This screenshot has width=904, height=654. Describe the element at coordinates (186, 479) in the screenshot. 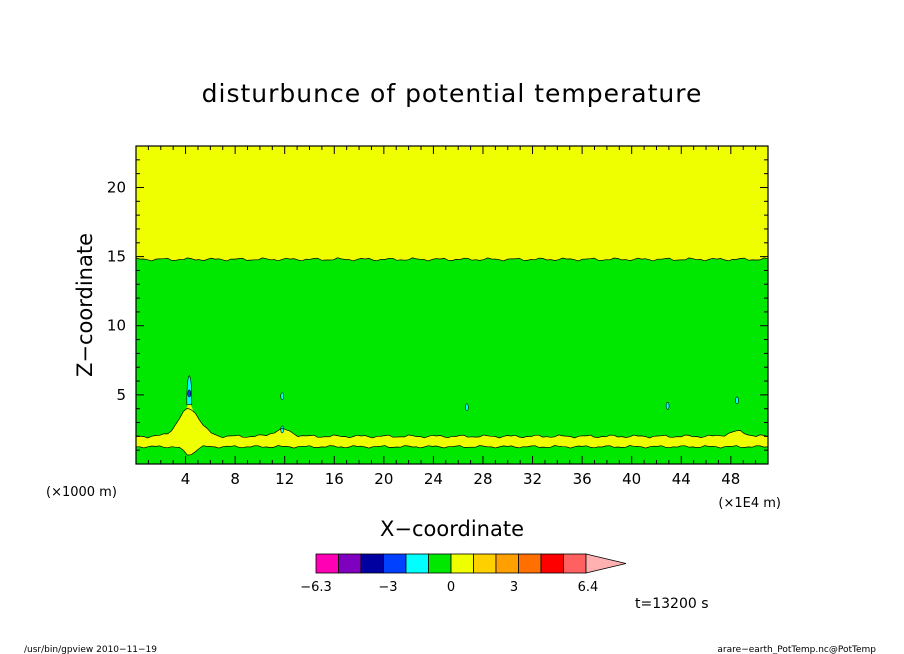

I see `x-tick-label-0: 4` at that location.